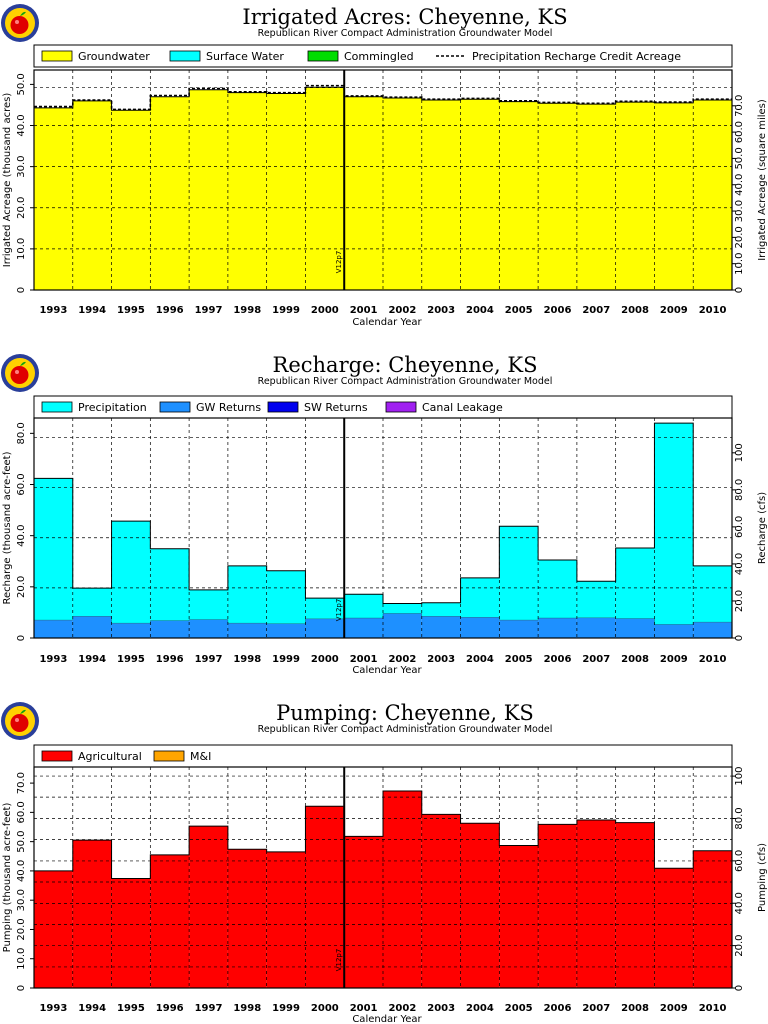 Image resolution: width=768 pixels, height=1024 pixels. Describe the element at coordinates (53, 310) in the screenshot. I see `x-tick-label: 1993` at that location.